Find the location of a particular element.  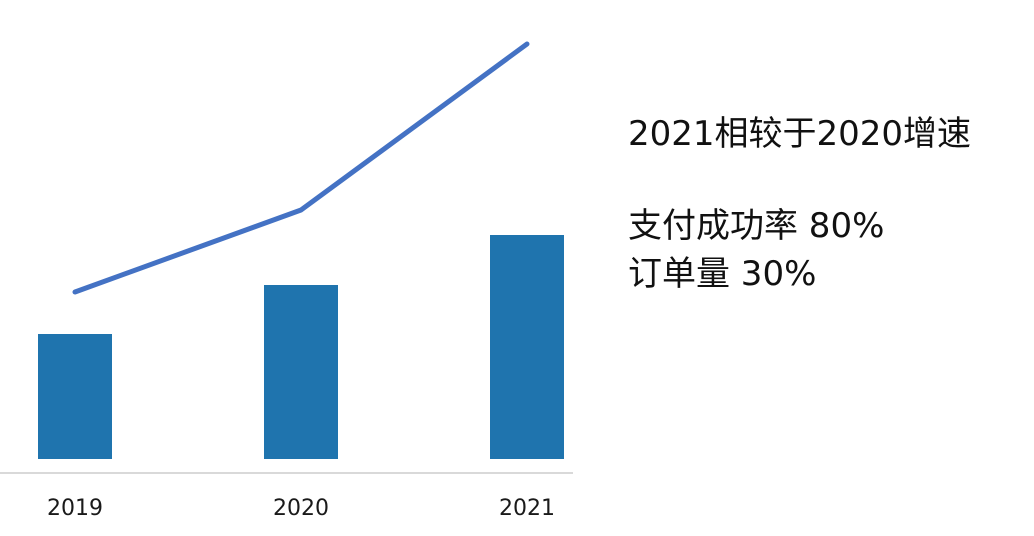

bar-2020 is located at coordinates (301, 372).